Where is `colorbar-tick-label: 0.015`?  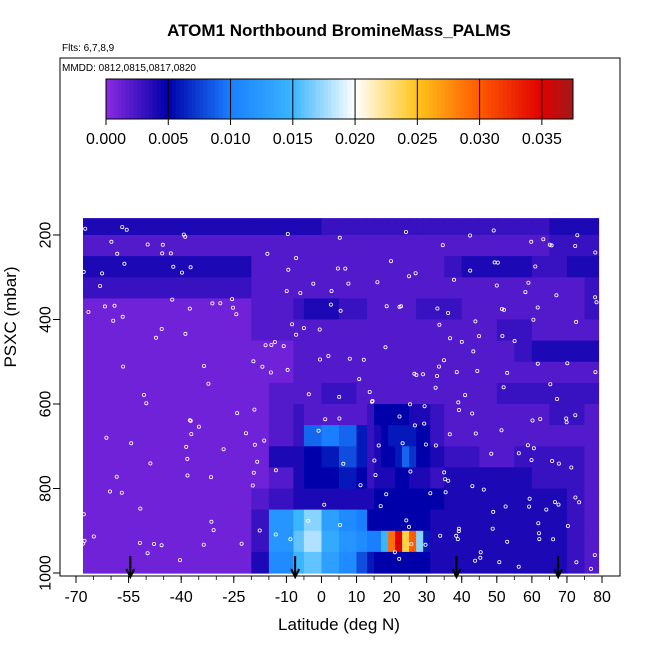 colorbar-tick-label: 0.015 is located at coordinates (293, 139).